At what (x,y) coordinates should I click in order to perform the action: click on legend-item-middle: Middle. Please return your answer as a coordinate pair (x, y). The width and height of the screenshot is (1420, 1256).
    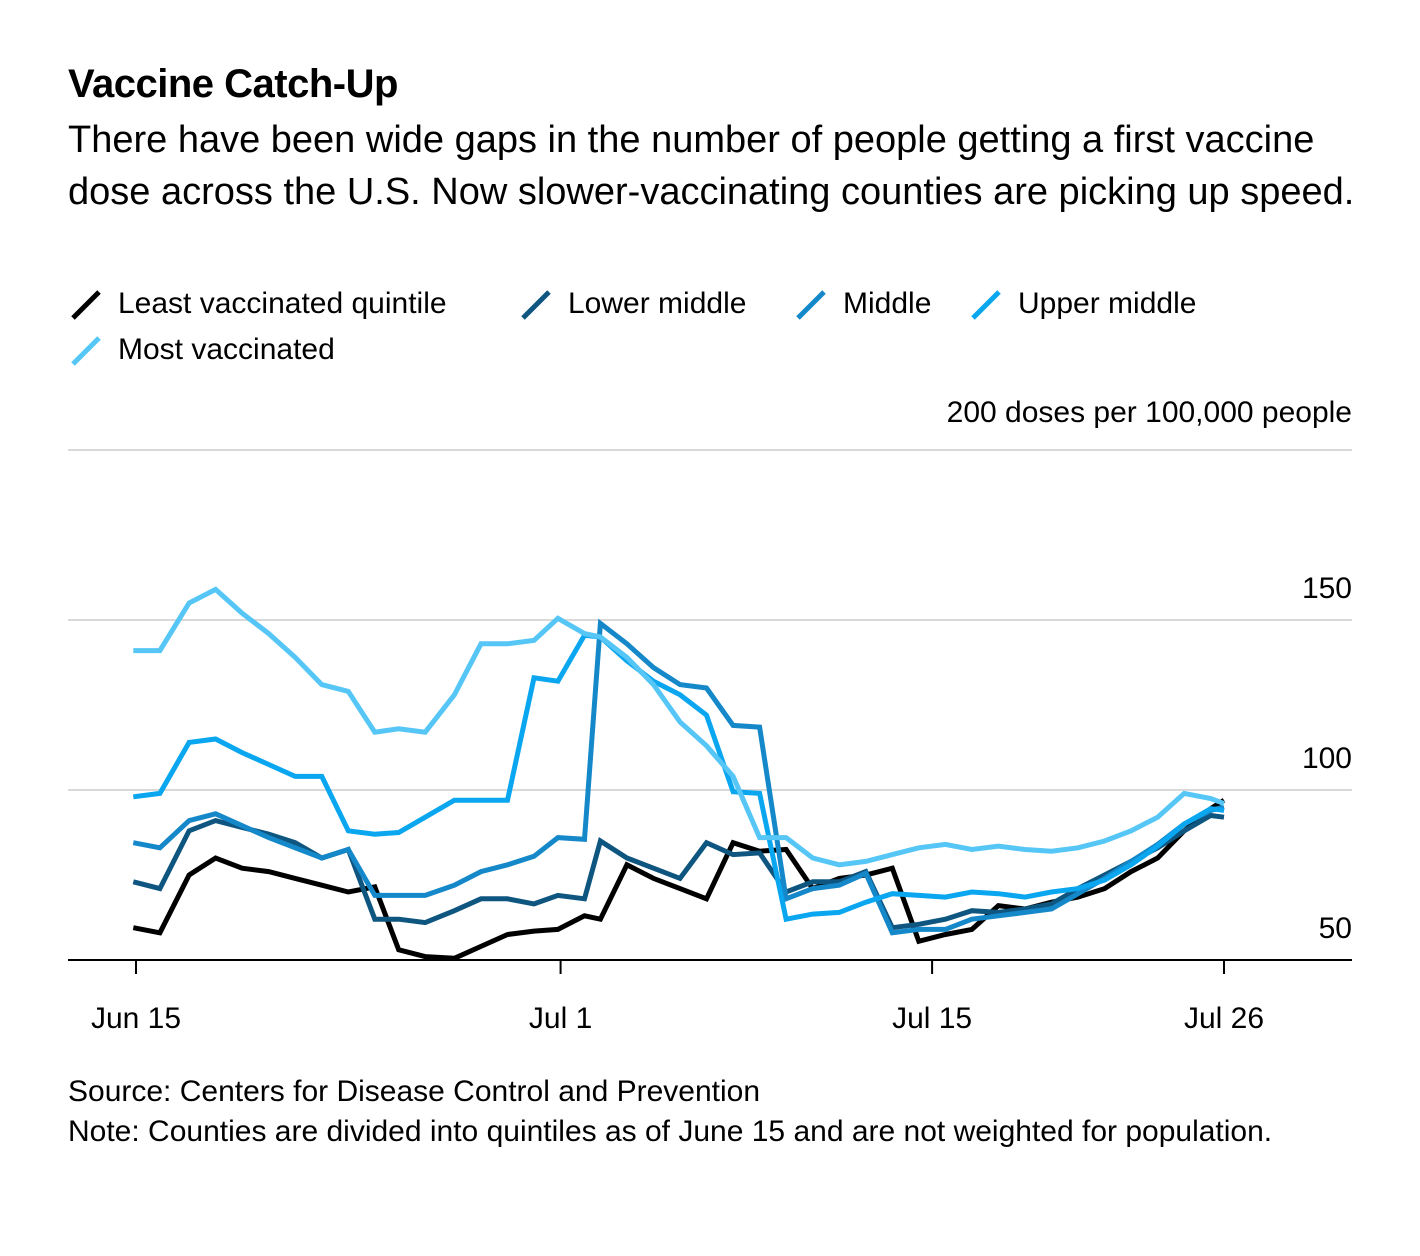
    Looking at the image, I should click on (862, 304).